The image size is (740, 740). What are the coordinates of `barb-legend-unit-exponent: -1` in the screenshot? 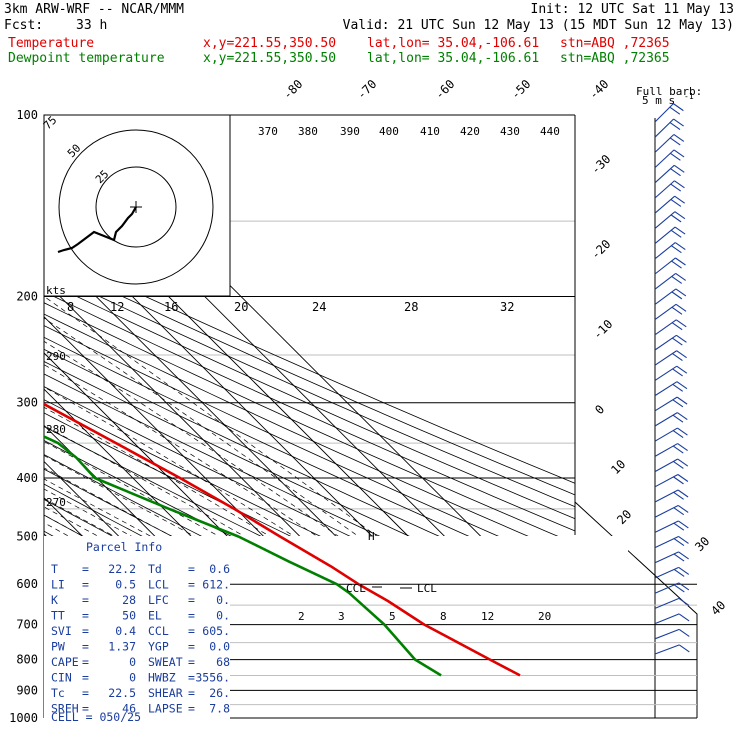 It's located at (689, 96).